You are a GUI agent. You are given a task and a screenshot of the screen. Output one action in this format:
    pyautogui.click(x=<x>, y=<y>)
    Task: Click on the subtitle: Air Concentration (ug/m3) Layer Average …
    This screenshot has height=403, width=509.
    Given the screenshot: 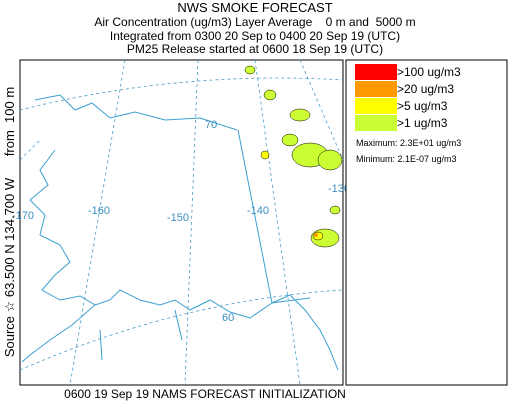 What is the action you would take?
    pyautogui.click(x=254, y=22)
    